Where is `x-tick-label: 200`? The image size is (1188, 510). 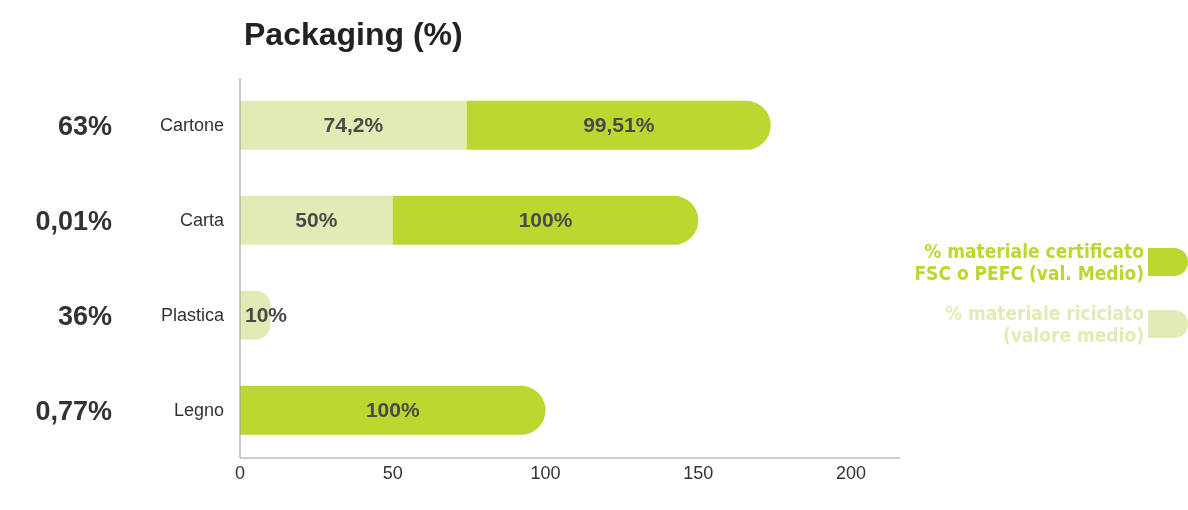
x-tick-label: 200 is located at coordinates (851, 472).